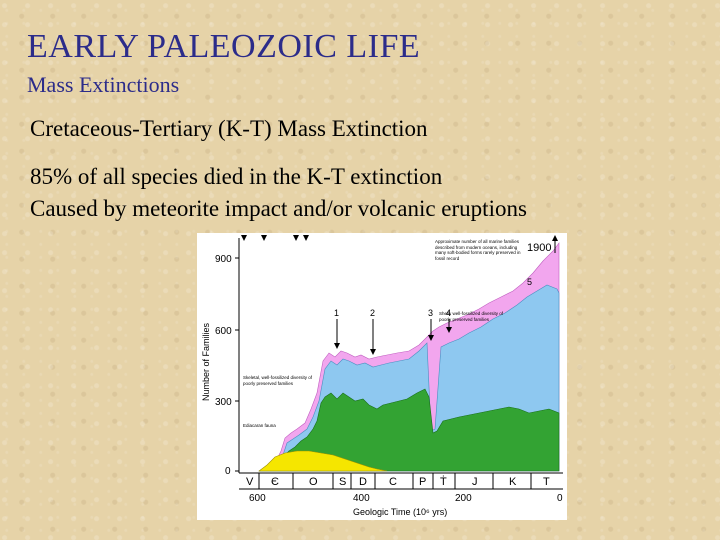 The image size is (720, 540). Describe the element at coordinates (475, 482) in the screenshot. I see `period-label: J` at that location.